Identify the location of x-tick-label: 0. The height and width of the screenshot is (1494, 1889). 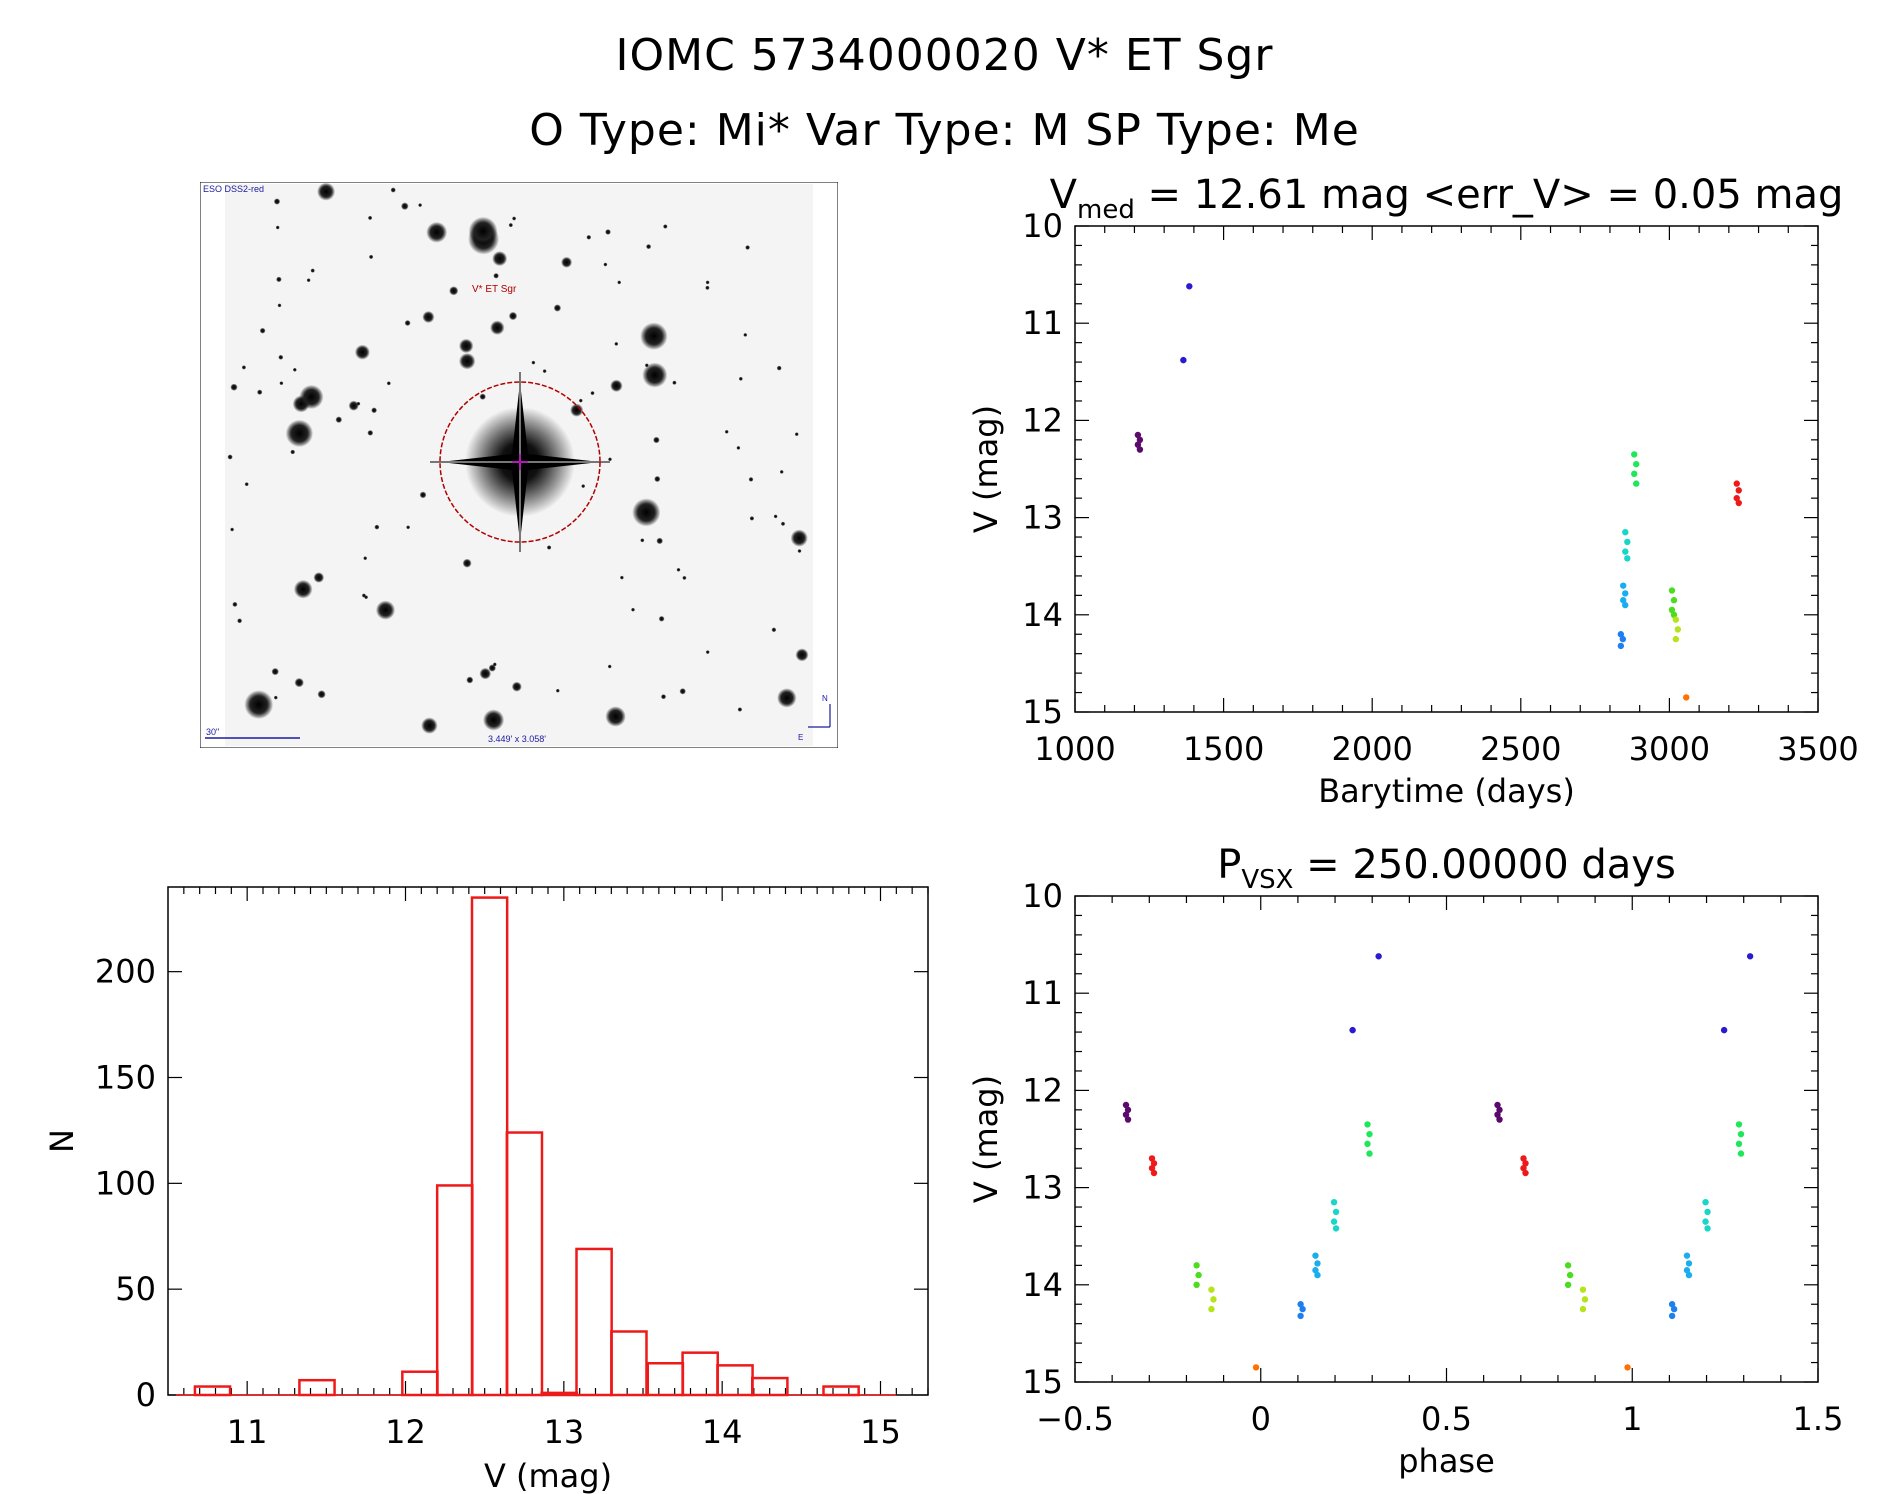
(1261, 1419).